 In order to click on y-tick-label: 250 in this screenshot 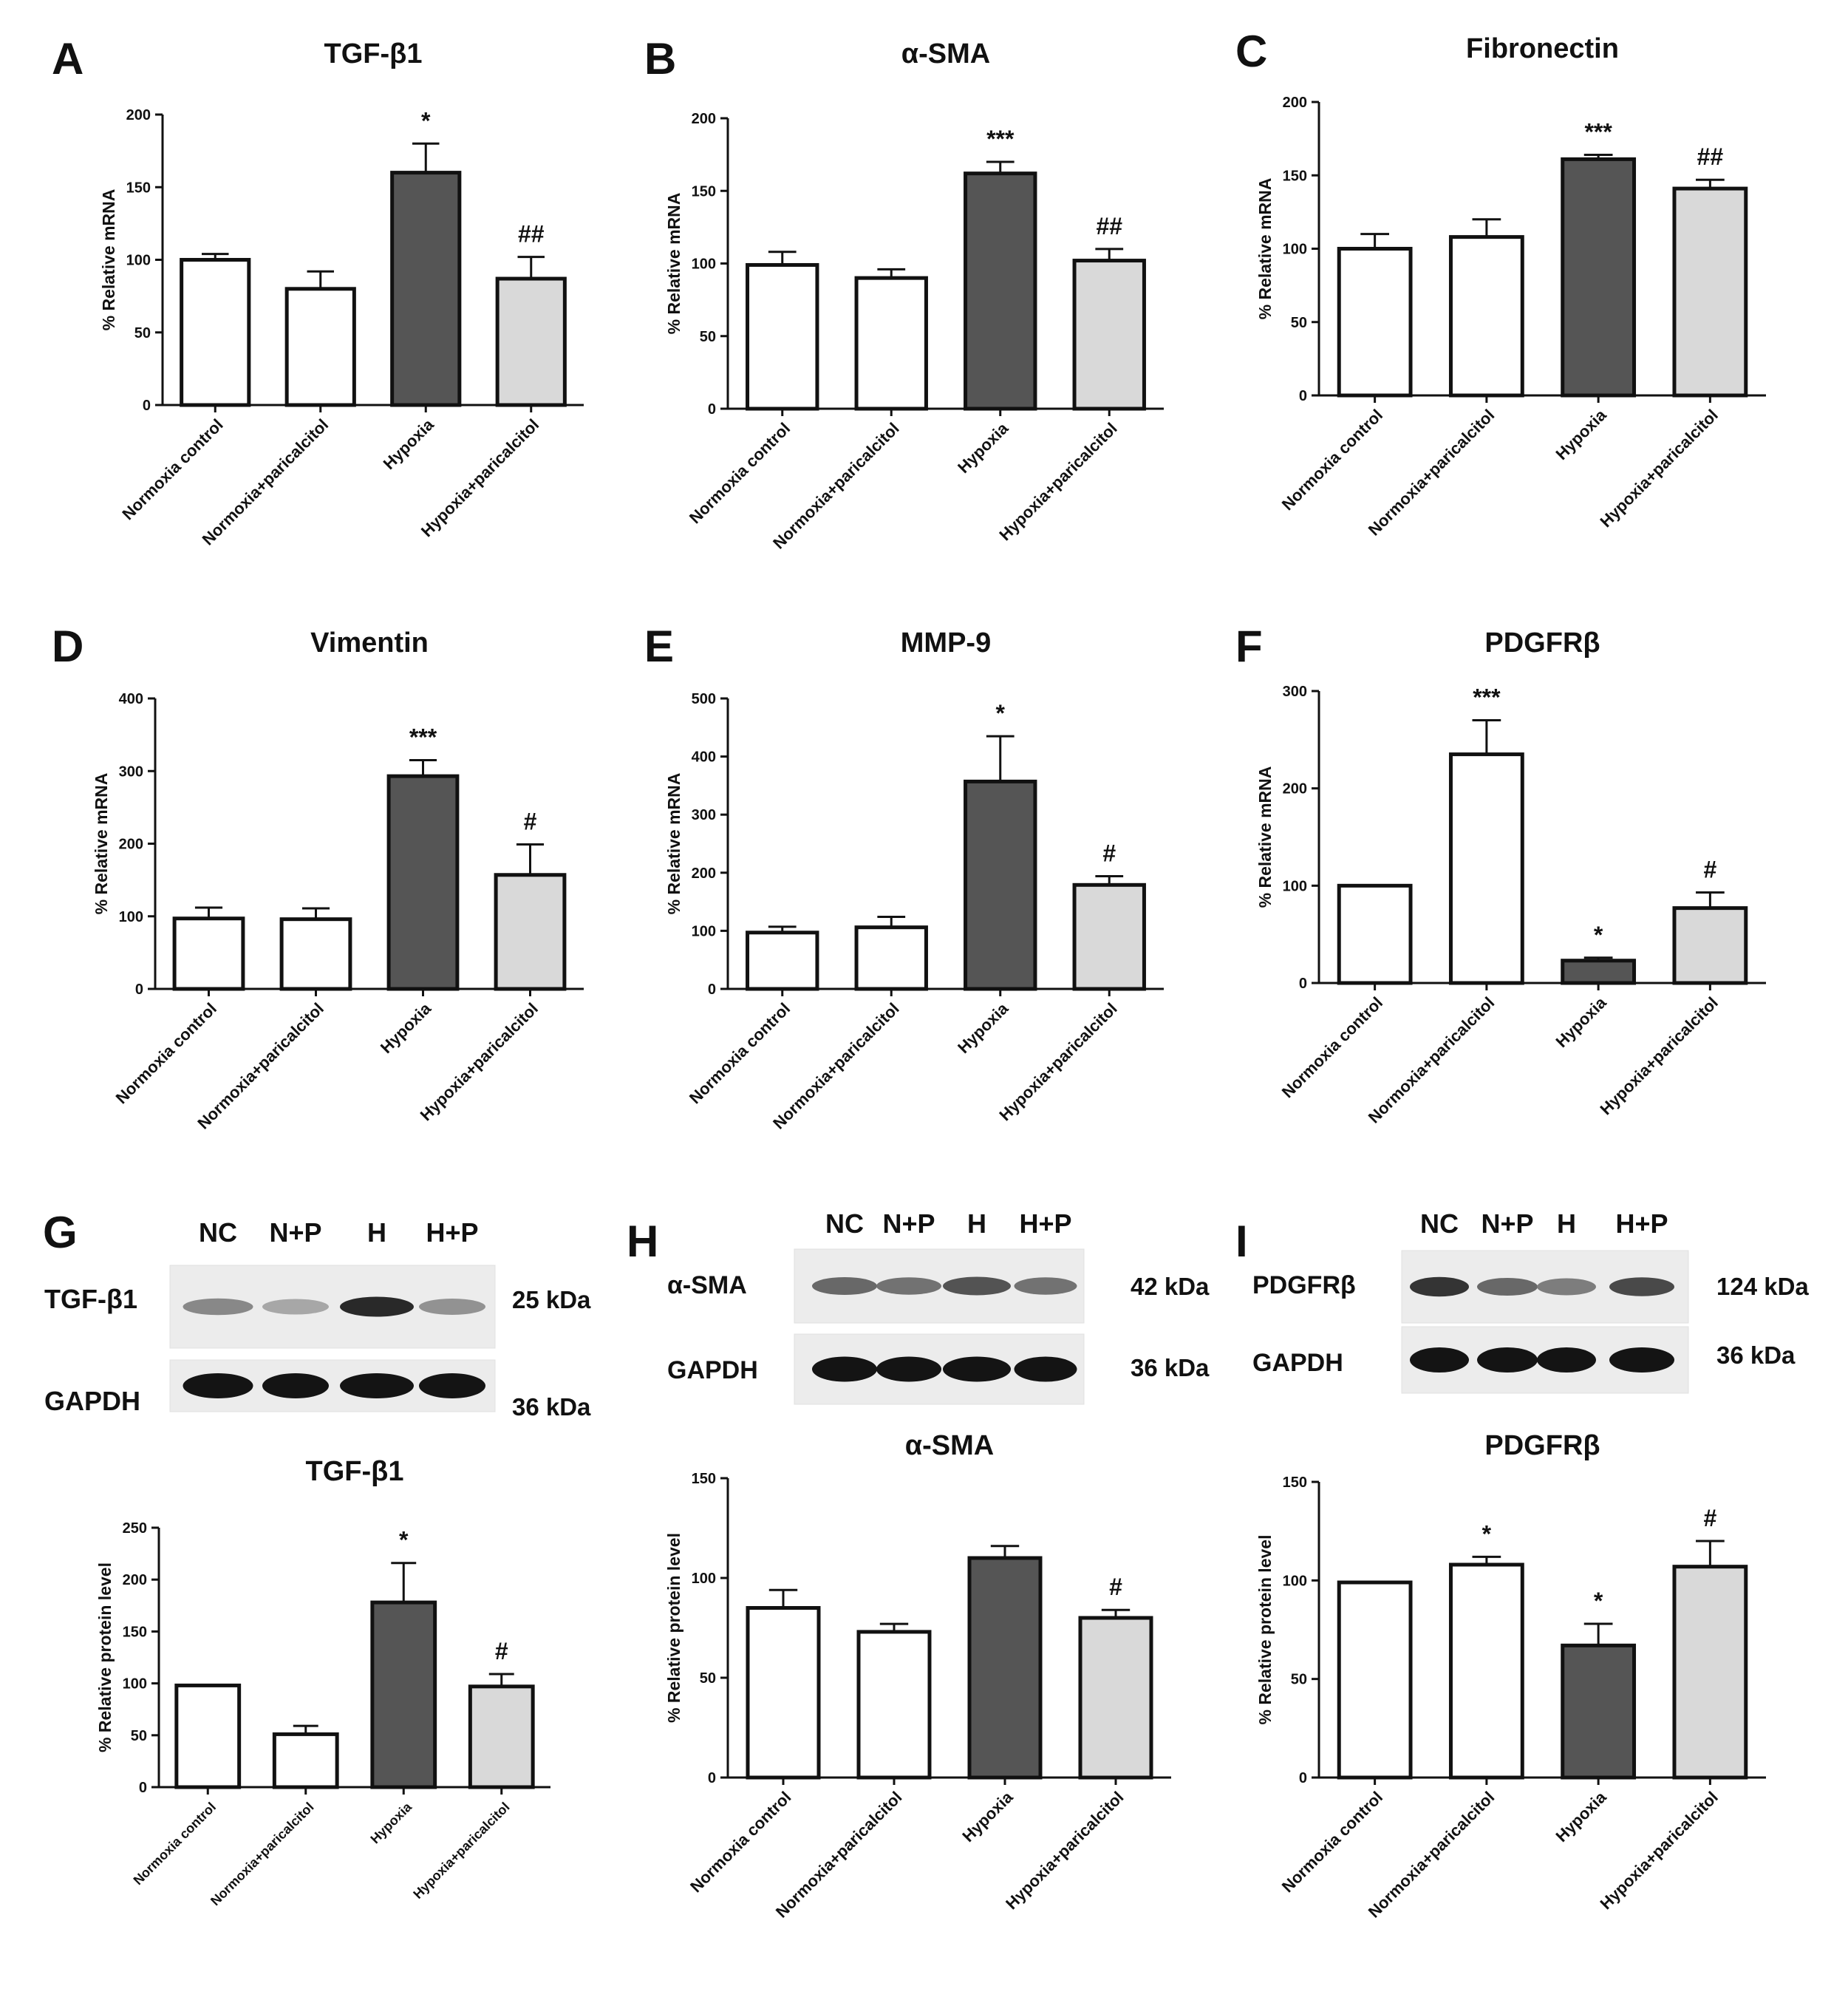, I will do `click(135, 1528)`.